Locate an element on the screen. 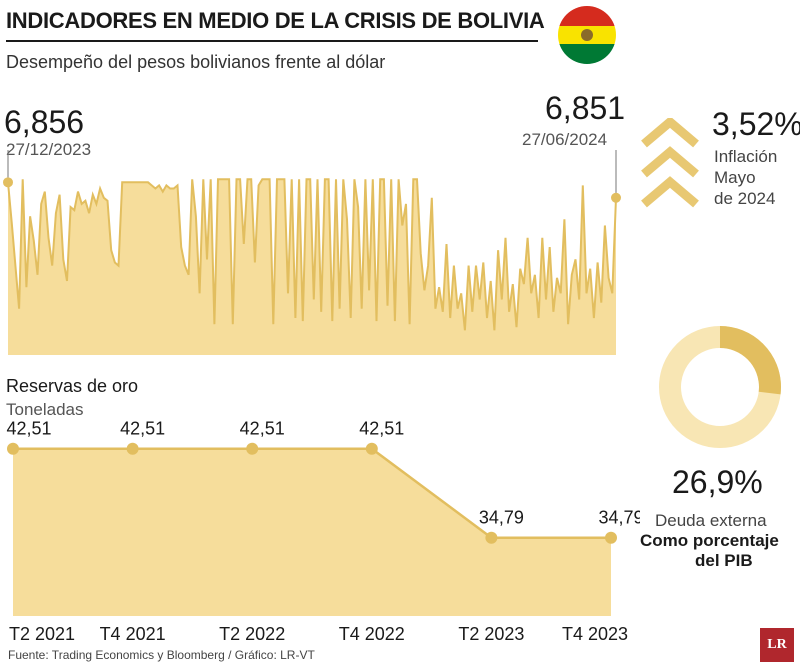 This screenshot has width=800, height=667. donut-value-arc is located at coordinates (720, 387).